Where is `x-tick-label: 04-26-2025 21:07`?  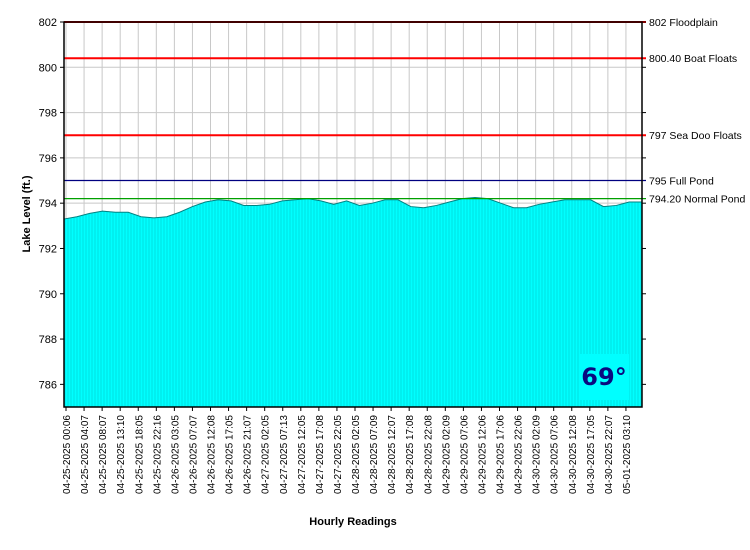
x-tick-label: 04-26-2025 21:07 is located at coordinates (248, 454).